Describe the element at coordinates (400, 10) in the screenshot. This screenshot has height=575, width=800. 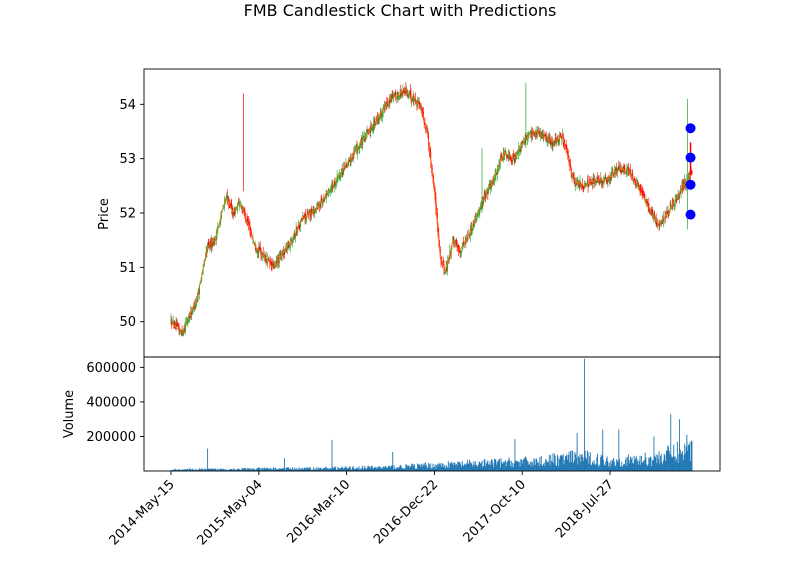
I see `chart-title: FMB Candlestick Chart with Predictions` at that location.